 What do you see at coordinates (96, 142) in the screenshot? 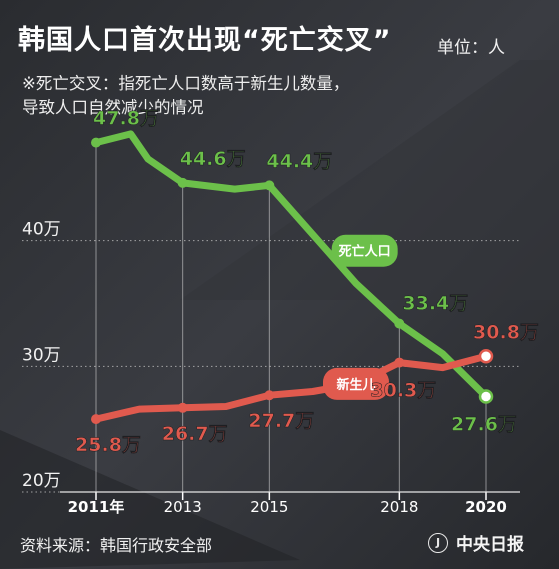
I see `data-point-deaths-2011` at bounding box center [96, 142].